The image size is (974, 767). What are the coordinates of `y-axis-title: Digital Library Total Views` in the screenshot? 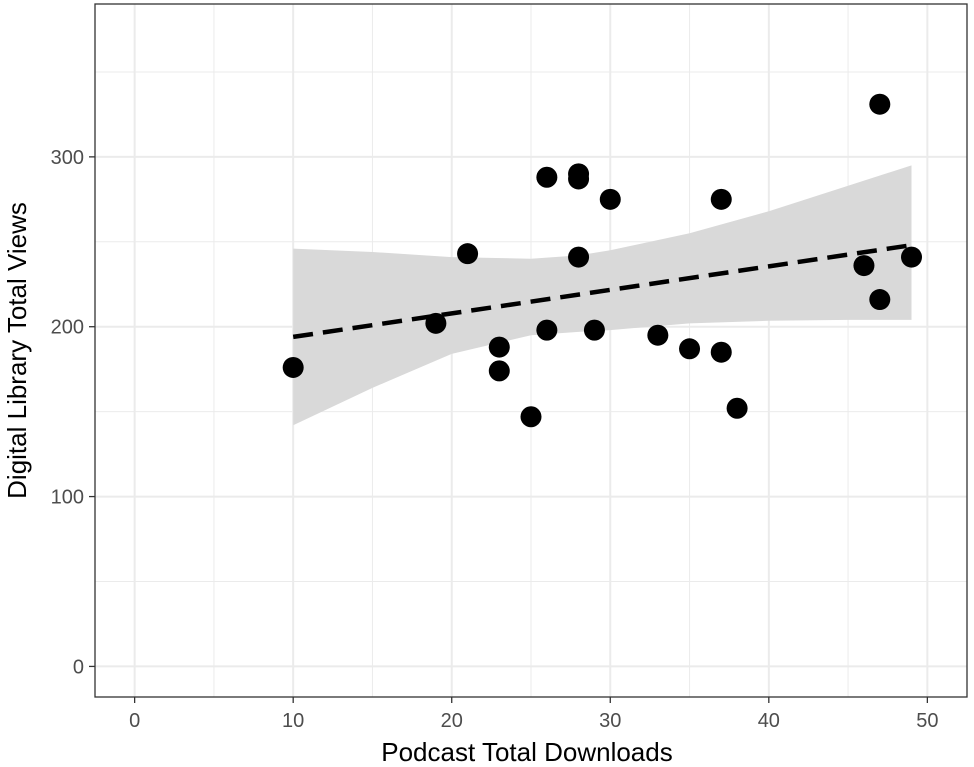 It's located at (17, 350).